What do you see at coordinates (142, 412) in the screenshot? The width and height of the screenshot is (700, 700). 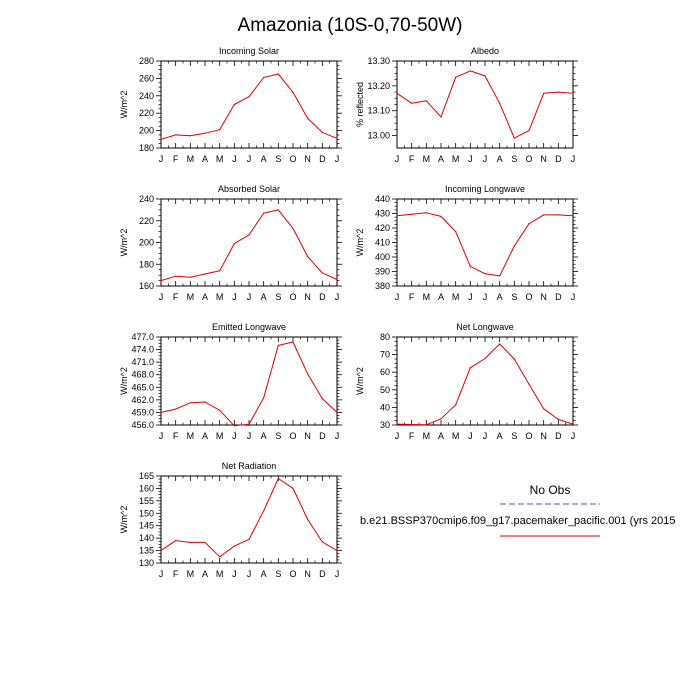 I see `y-tick-label: 459.0` at bounding box center [142, 412].